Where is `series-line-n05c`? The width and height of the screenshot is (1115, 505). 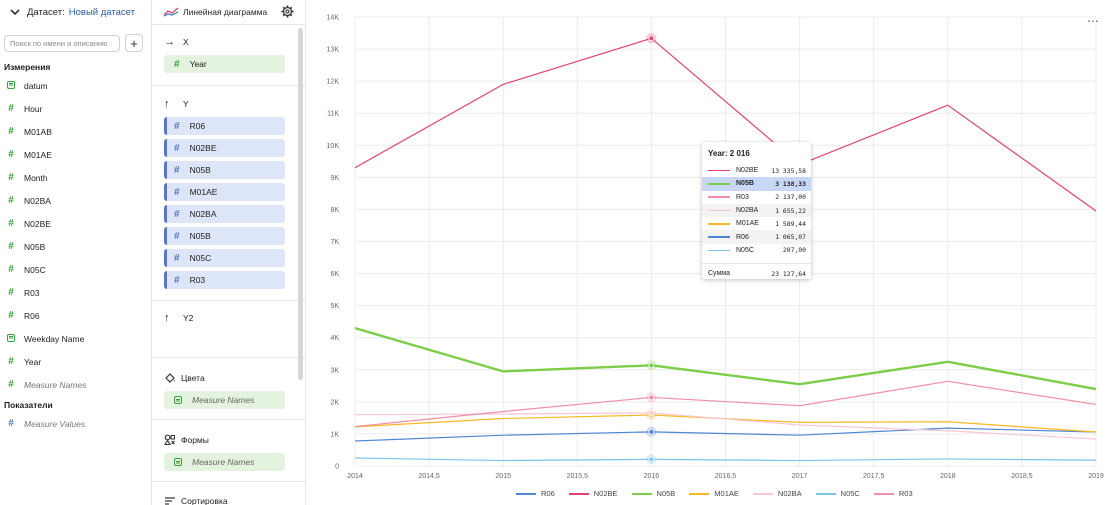 series-line-n05c is located at coordinates (725, 459).